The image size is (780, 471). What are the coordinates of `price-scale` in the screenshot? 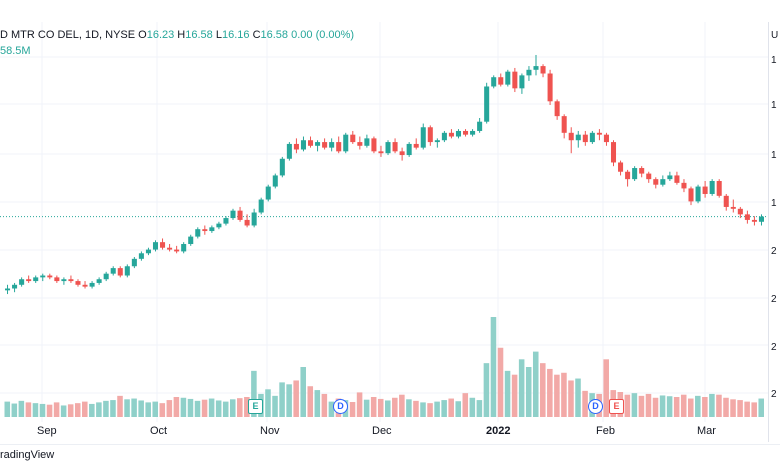 It's located at (774, 232).